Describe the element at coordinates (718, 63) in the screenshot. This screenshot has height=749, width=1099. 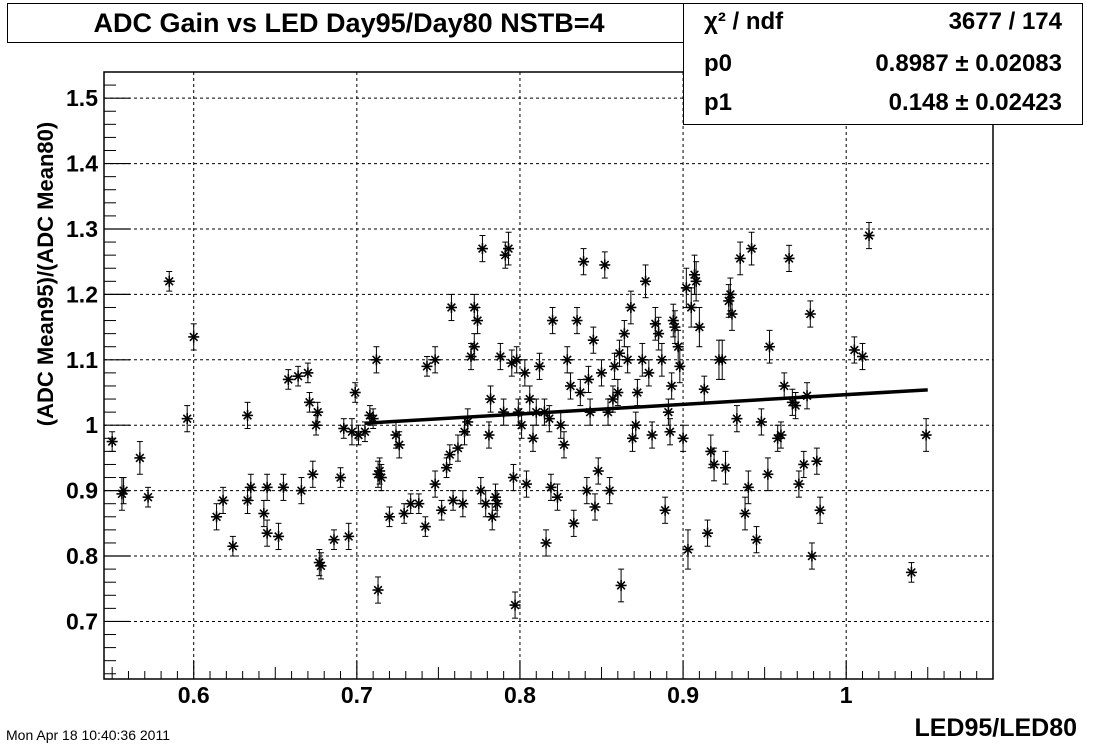
I see `stats-label-p0: p0` at that location.